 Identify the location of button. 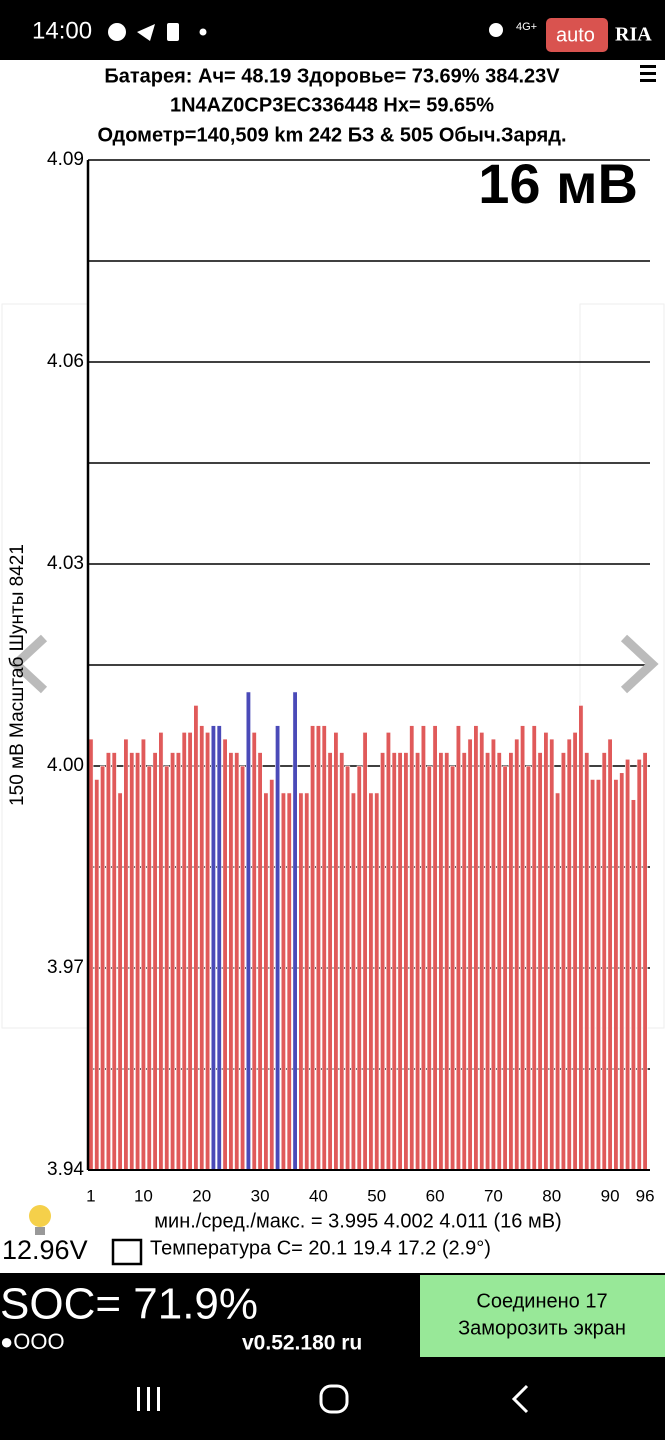
(542, 1316).